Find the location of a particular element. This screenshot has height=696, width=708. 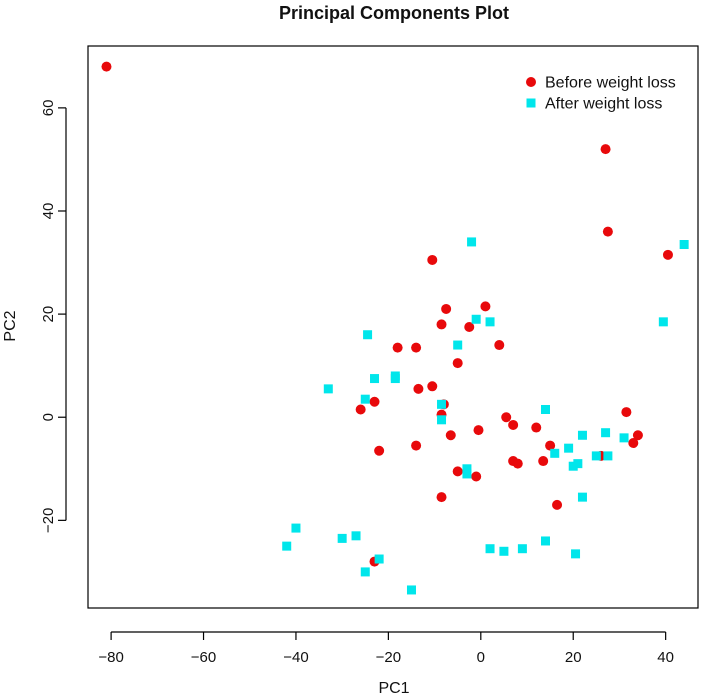

x-axis: −80 −60 −40 −20 0 20 40 is located at coordinates (386, 648).